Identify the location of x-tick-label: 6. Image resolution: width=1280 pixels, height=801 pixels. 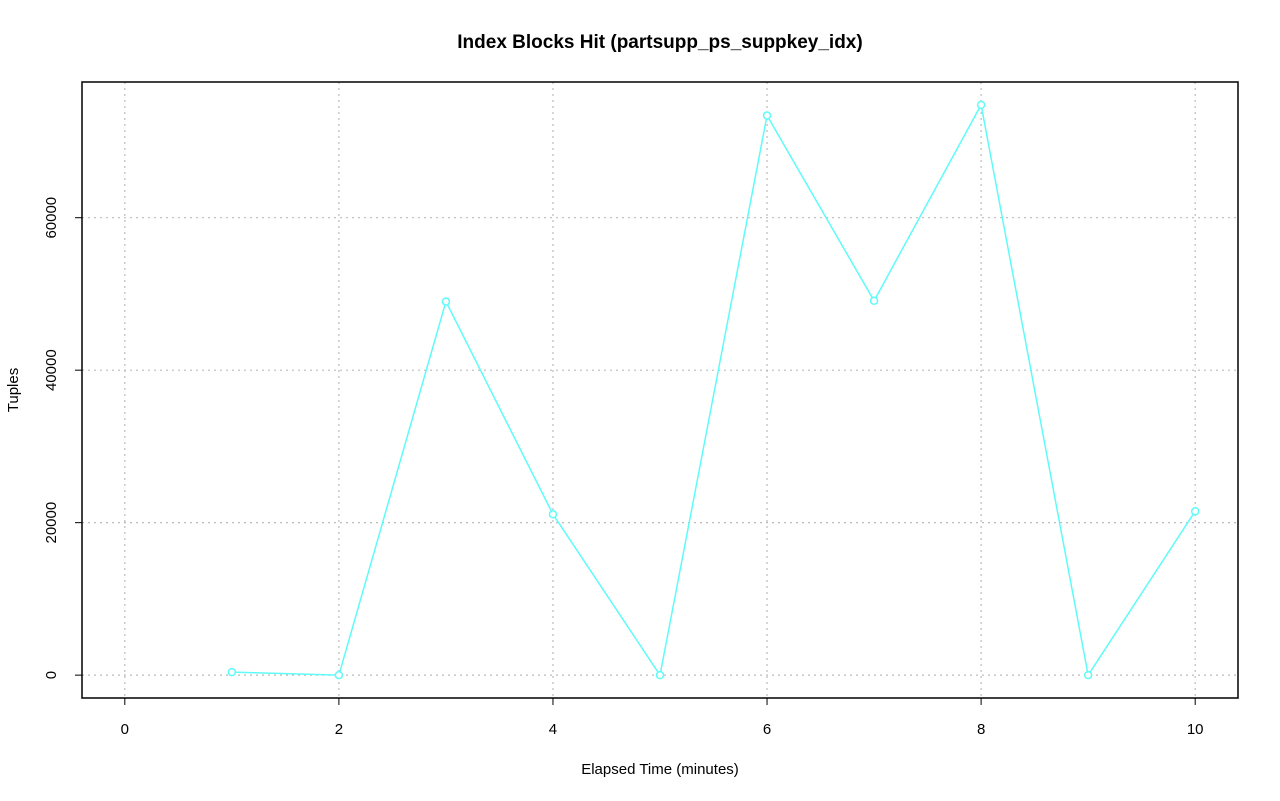
(767, 729).